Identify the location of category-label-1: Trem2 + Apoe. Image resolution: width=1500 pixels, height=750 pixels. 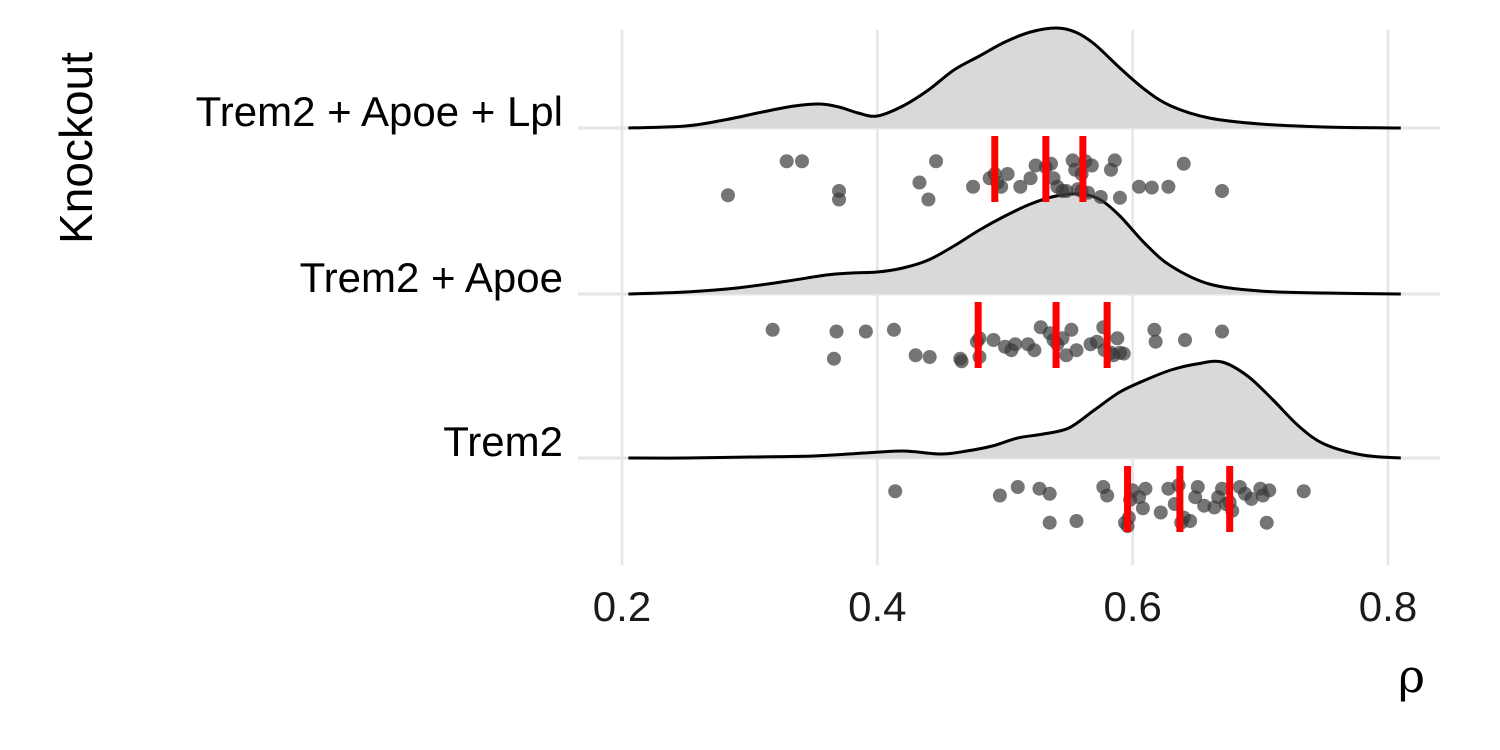
(431, 277).